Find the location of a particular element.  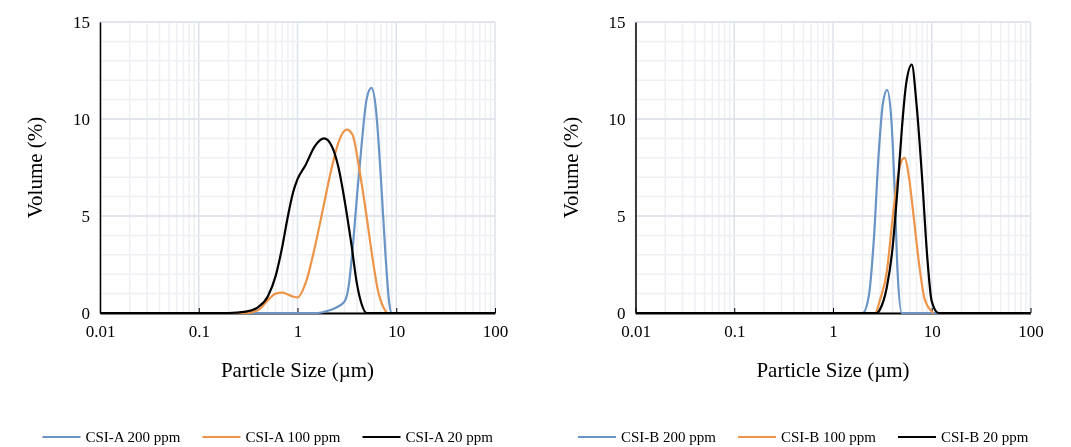

legend-label: CSI-A 100 ppm is located at coordinates (293, 437).